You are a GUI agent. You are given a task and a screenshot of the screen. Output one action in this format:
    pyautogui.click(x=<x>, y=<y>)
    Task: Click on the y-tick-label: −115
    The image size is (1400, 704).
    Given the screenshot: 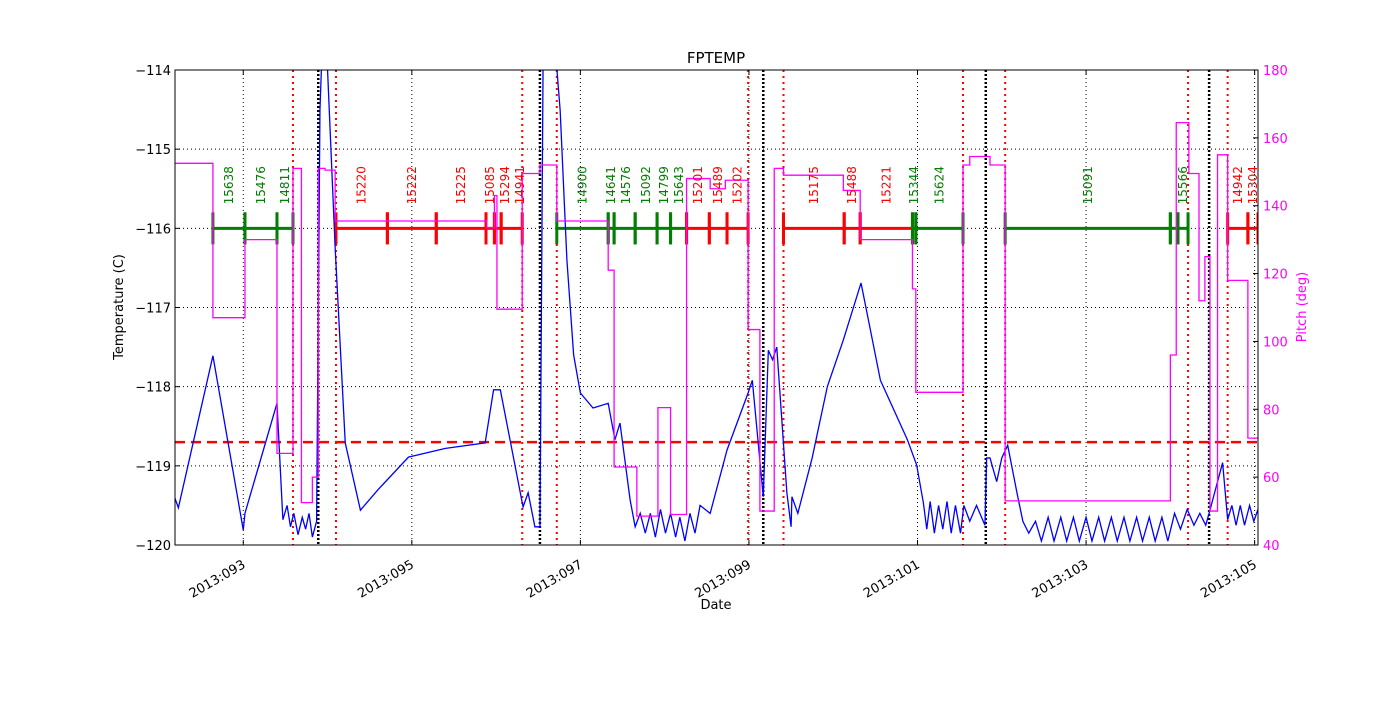 What is the action you would take?
    pyautogui.click(x=153, y=150)
    